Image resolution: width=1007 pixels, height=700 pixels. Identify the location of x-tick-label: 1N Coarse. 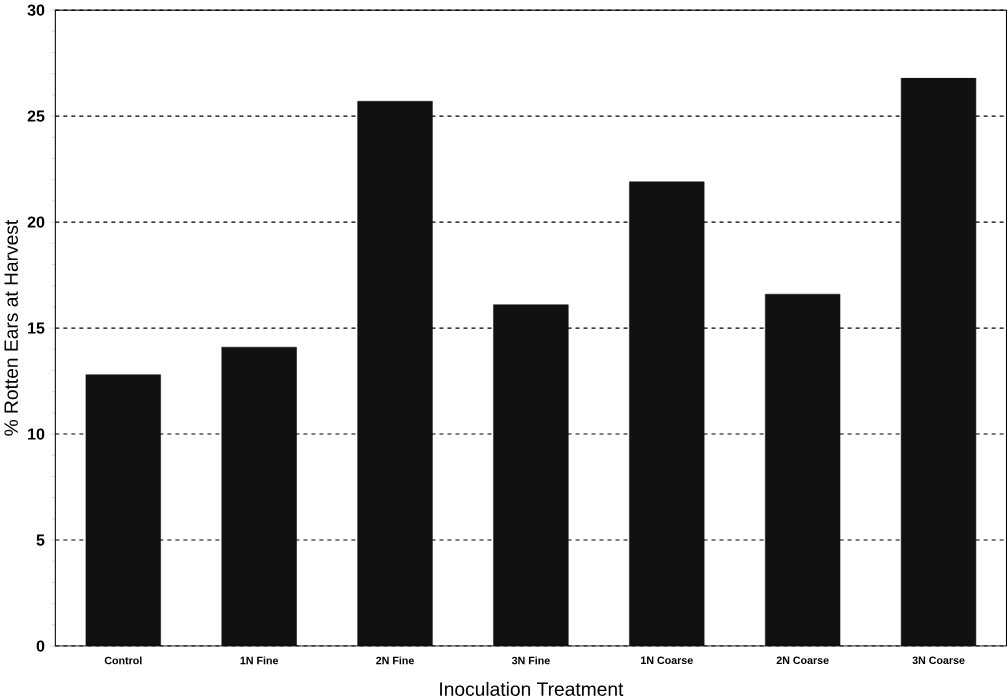
(667, 660).